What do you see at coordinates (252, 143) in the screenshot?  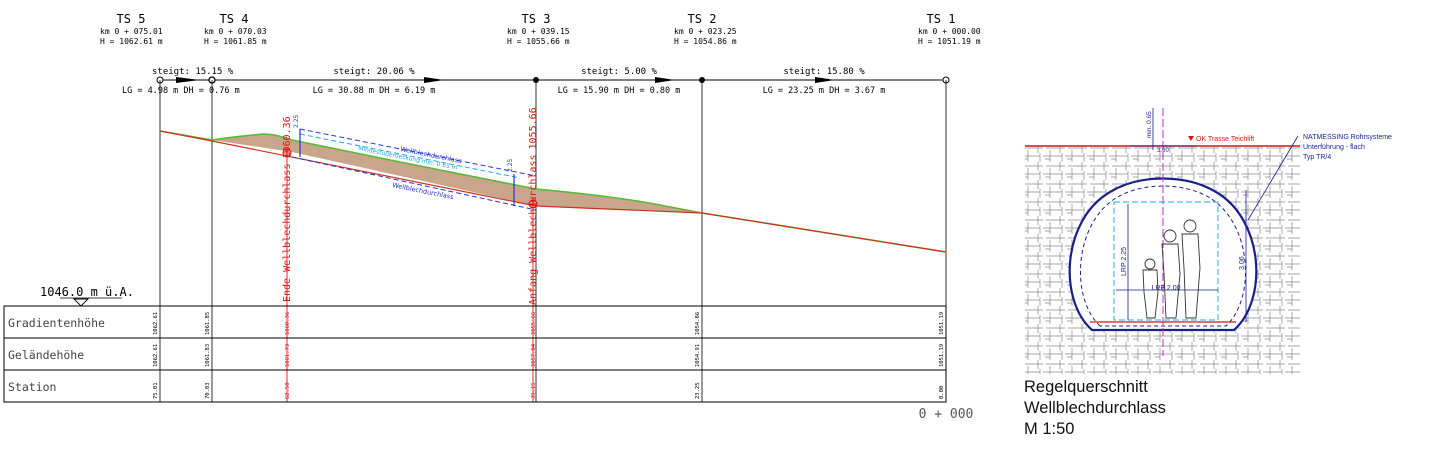 I see `cut-fill-area` at bounding box center [252, 143].